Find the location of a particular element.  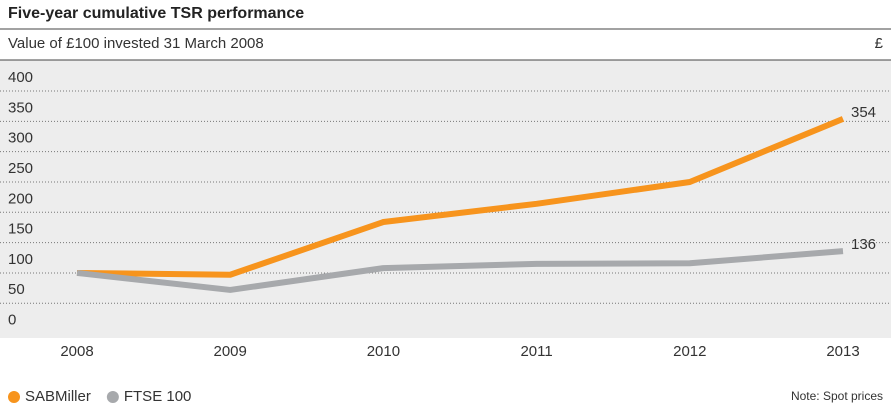

y-tick-label: 150 is located at coordinates (20, 229).